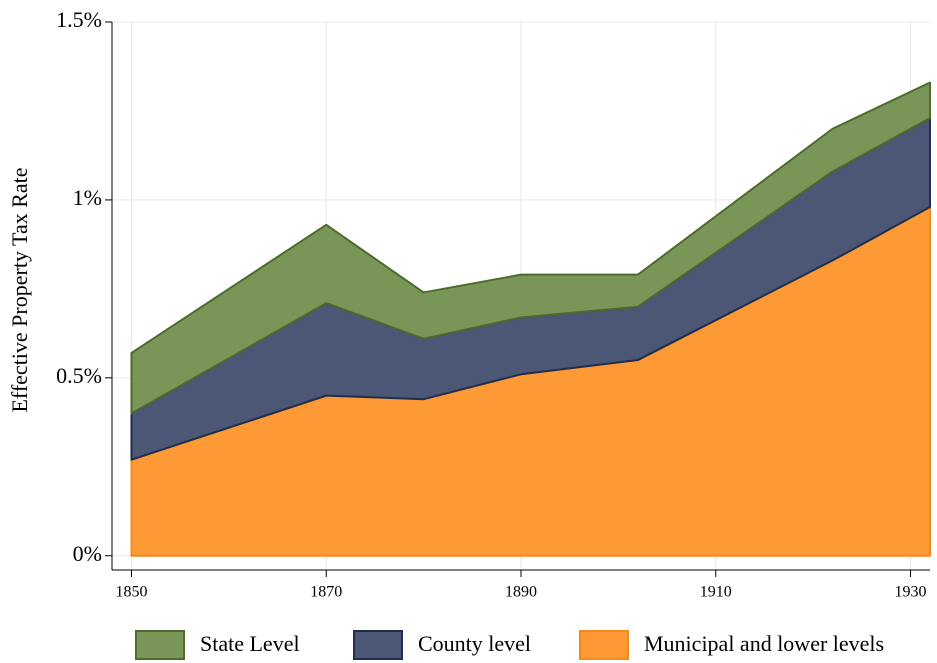 The image size is (937, 663). Describe the element at coordinates (131, 592) in the screenshot. I see `x-tick-label: 1850` at that location.